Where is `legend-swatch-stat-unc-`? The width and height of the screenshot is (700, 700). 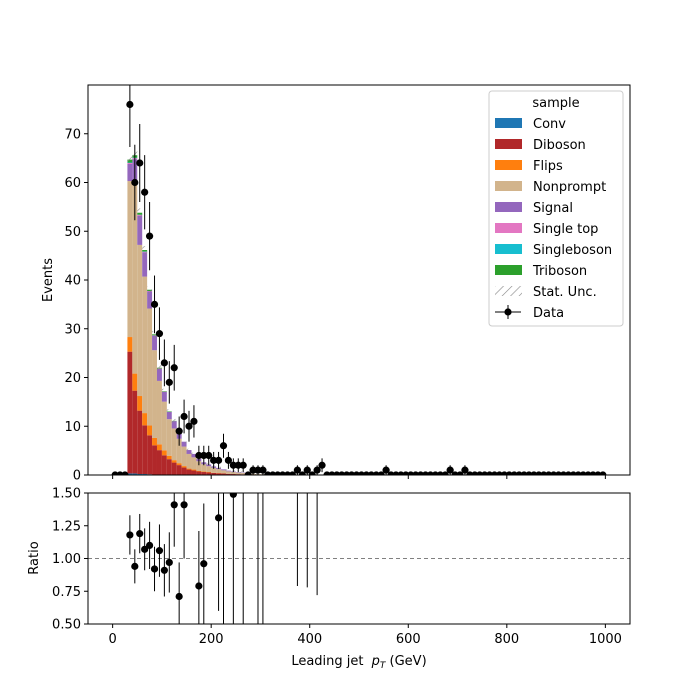 legend-swatch-stat-unc- is located at coordinates (508, 291).